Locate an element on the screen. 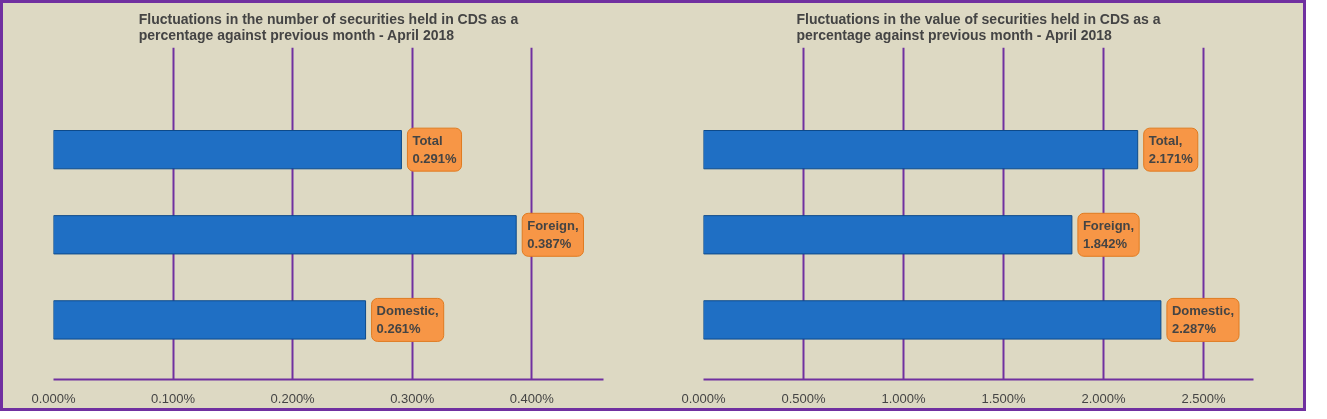 The width and height of the screenshot is (1327, 419). x-tick-label: 0.400% is located at coordinates (532, 398).